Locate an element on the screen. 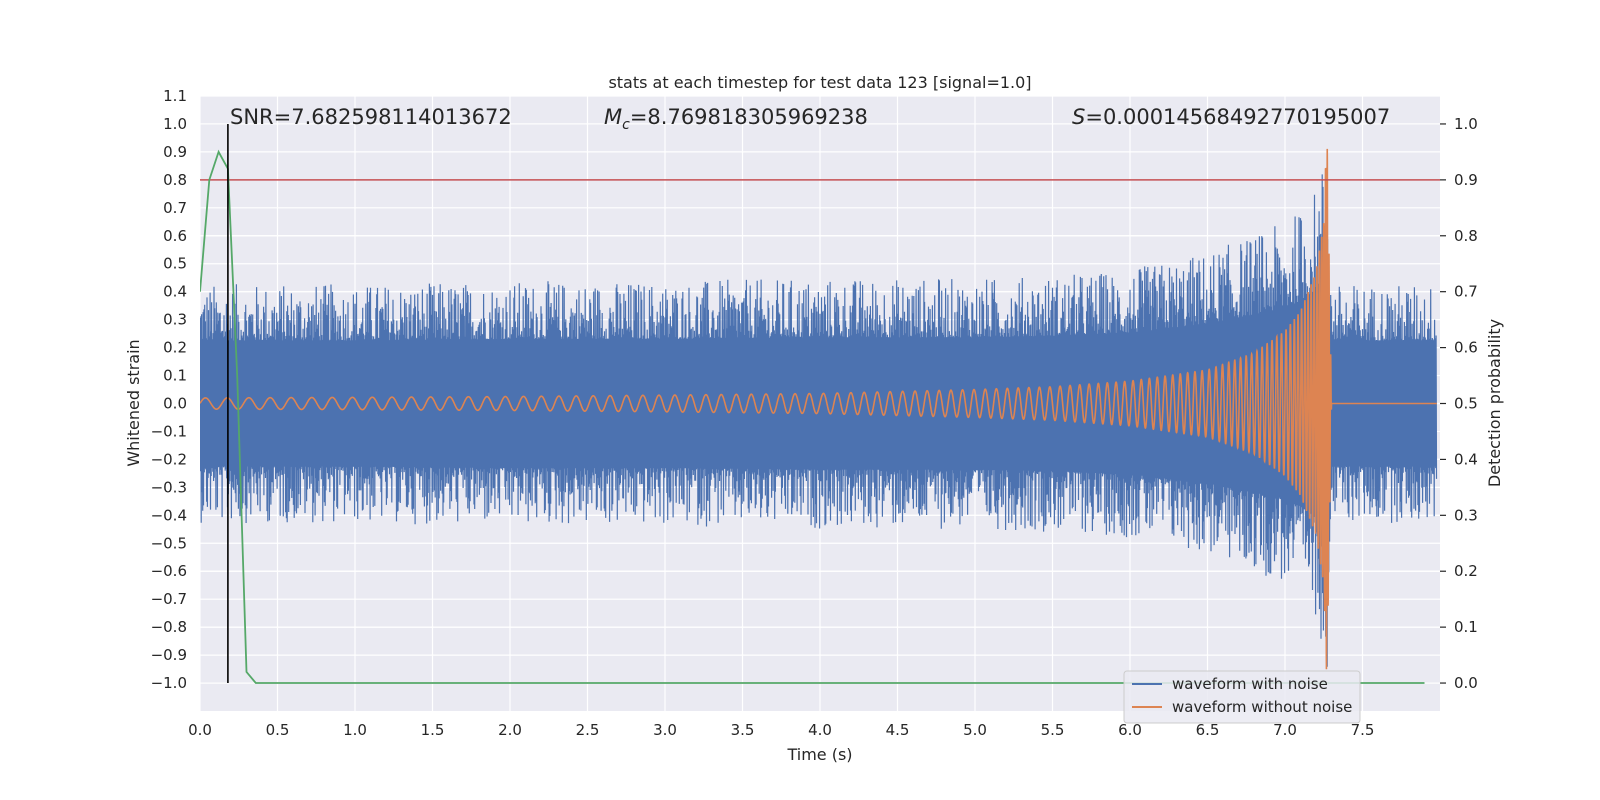 The height and width of the screenshot is (800, 1600). chirp-mass-annotation: Mc=8.769818305969238 is located at coordinates (736, 119).